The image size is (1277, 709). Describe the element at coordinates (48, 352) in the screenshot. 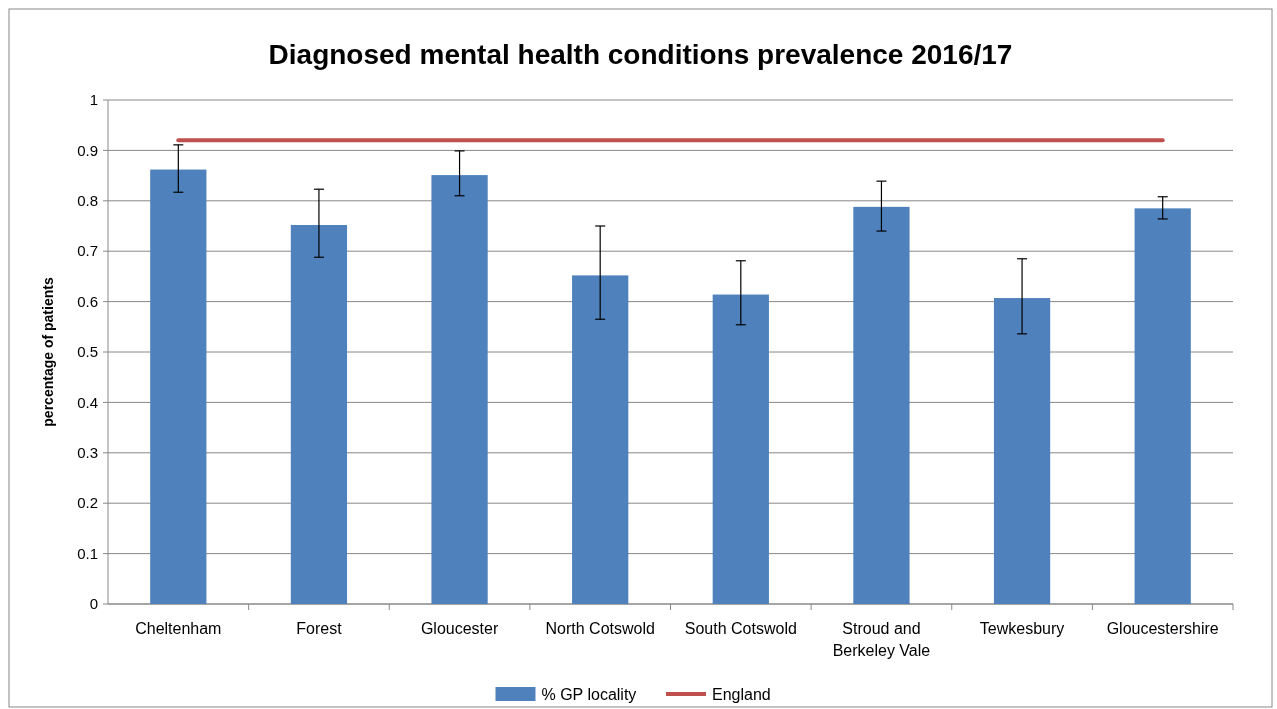

I see `y-axis-title: percentage of patients` at that location.